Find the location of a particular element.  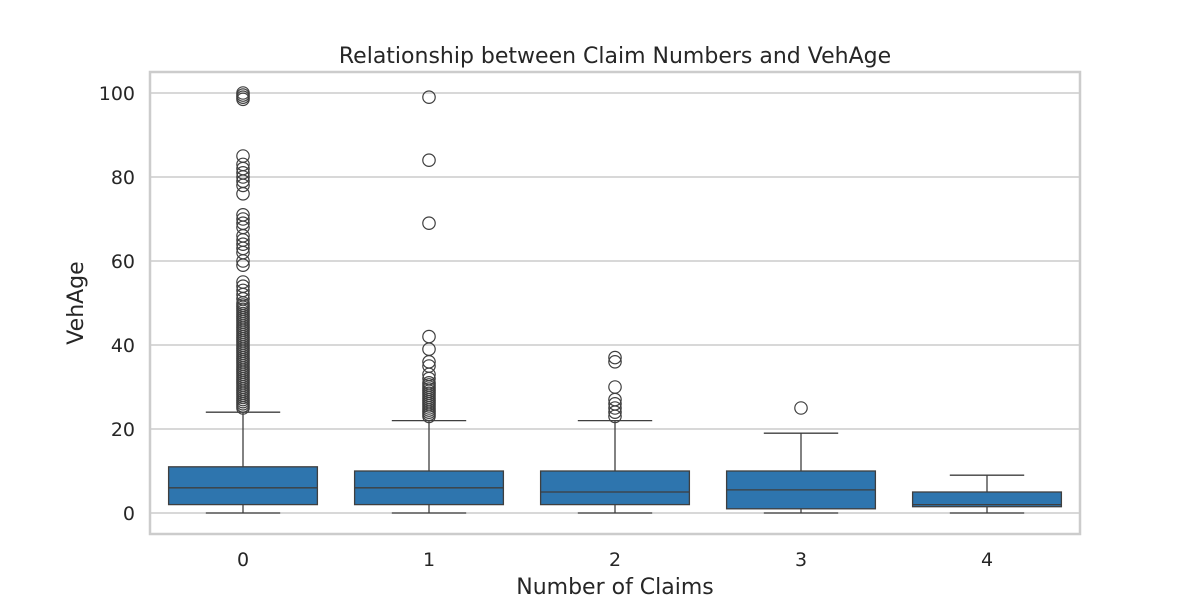

y-tick-label: 100 is located at coordinates (117, 94).